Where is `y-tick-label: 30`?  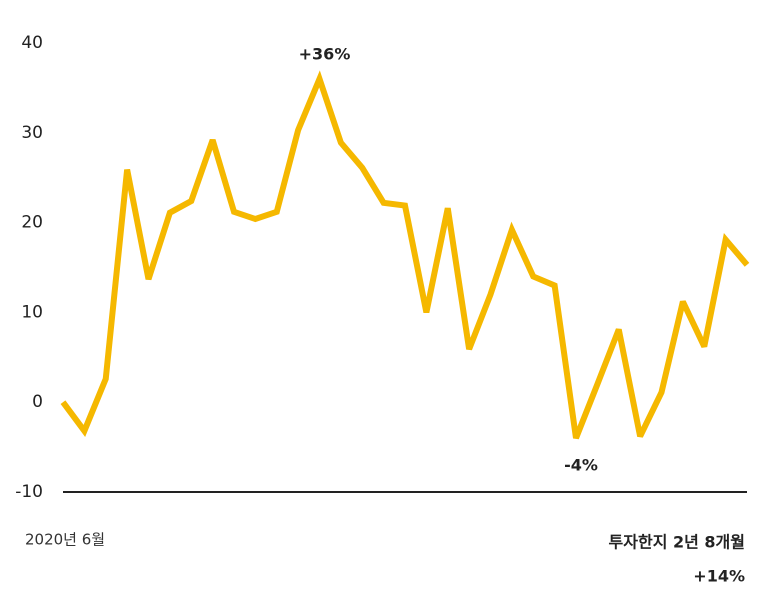
y-tick-label: 30 is located at coordinates (32, 133).